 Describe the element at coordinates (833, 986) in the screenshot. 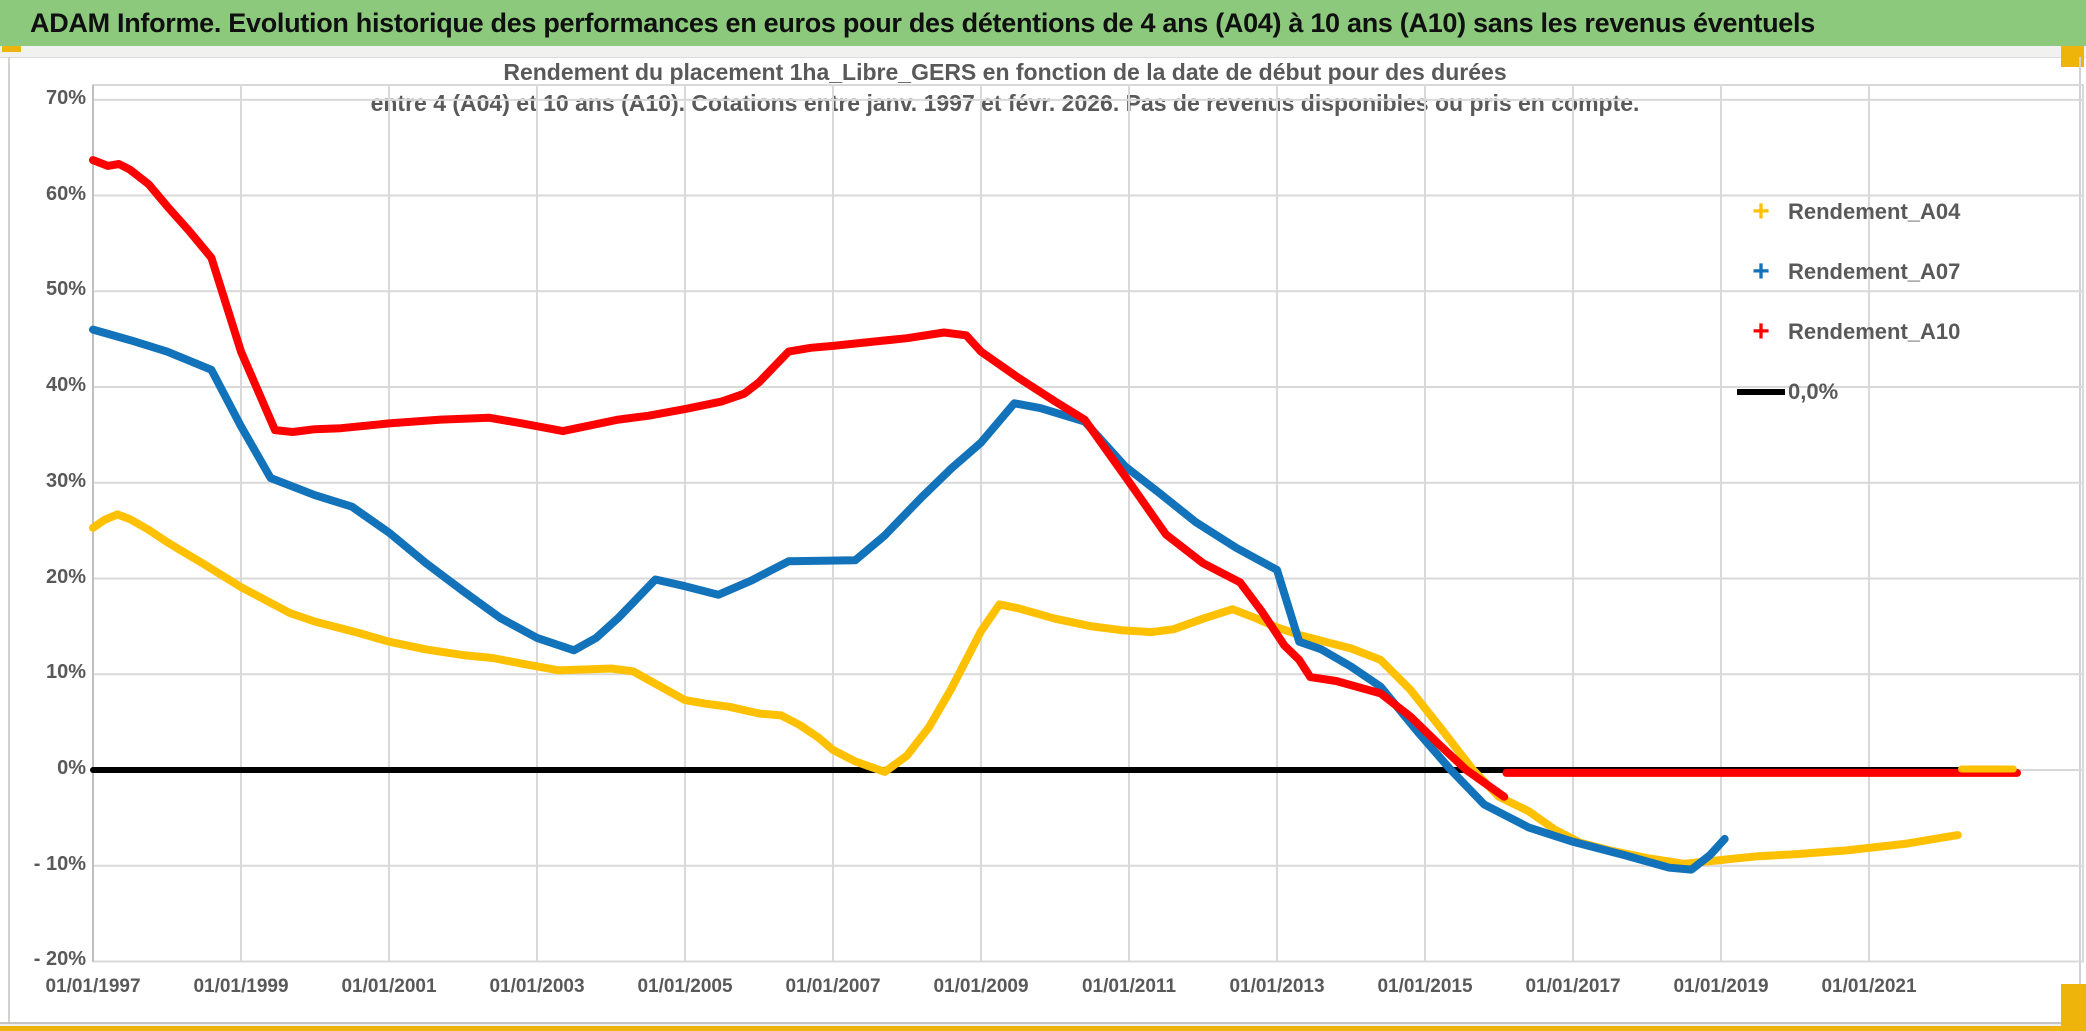

I see `x-axis-tick-label: 01/01/2007` at that location.